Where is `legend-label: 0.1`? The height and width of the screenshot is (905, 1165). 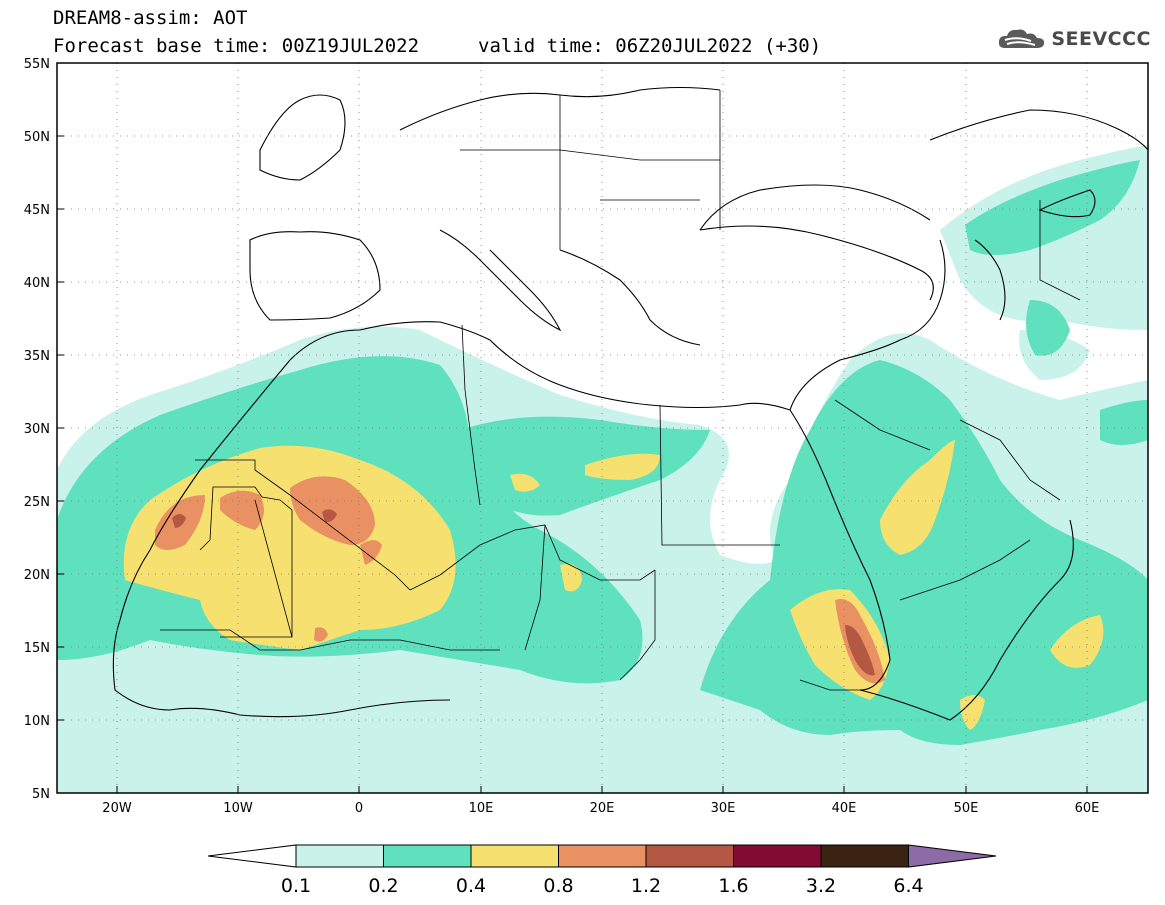 legend-label: 0.1 is located at coordinates (296, 886).